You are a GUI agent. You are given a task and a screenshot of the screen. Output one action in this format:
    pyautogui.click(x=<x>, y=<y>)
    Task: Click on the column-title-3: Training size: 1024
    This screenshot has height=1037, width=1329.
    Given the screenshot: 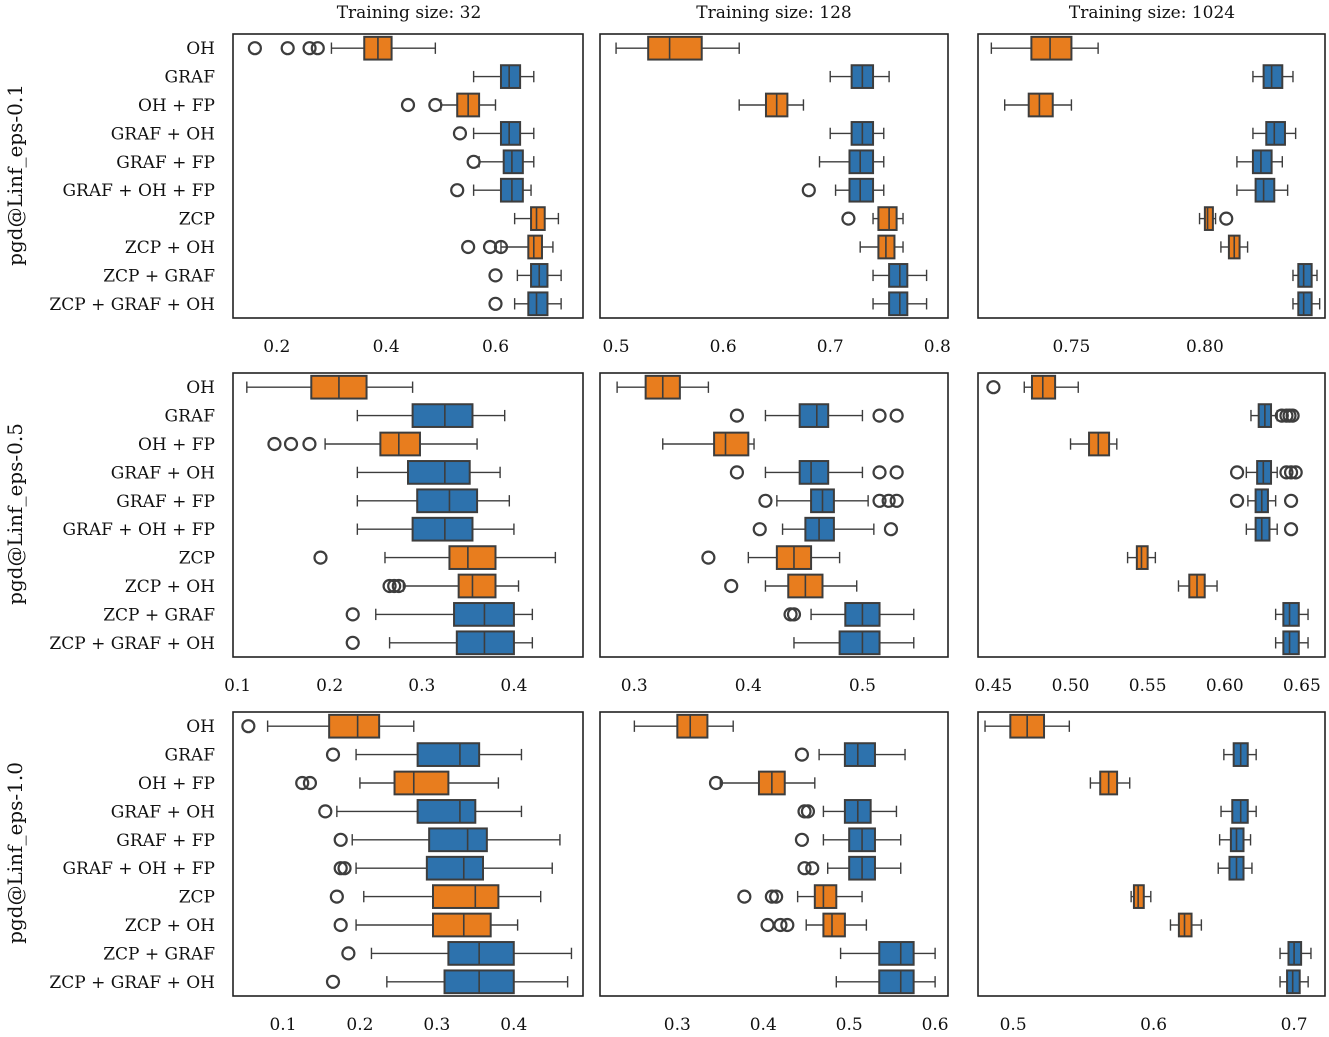 What is the action you would take?
    pyautogui.click(x=1152, y=13)
    